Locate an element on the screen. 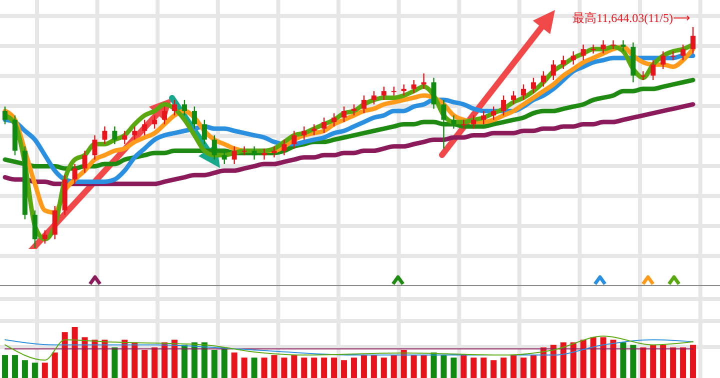 The height and width of the screenshot is (378, 720). text: 最高11,644.03(11/5)⟶ is located at coordinates (631, 18).